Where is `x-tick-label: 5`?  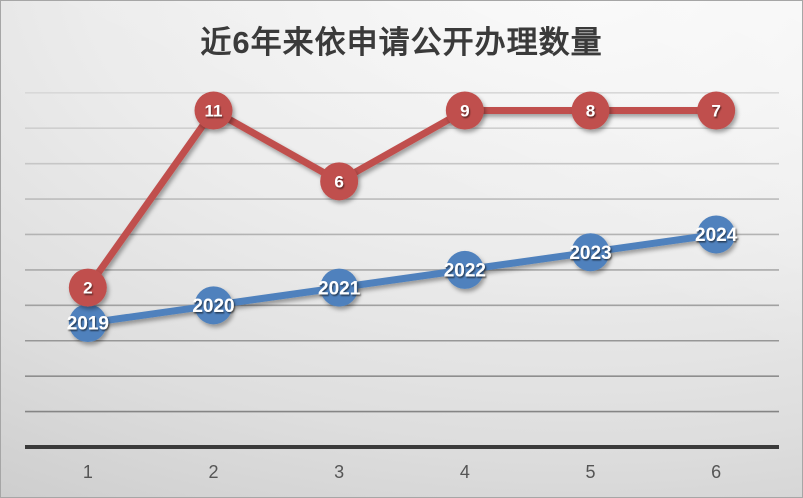 x-tick-label: 5 is located at coordinates (590, 472).